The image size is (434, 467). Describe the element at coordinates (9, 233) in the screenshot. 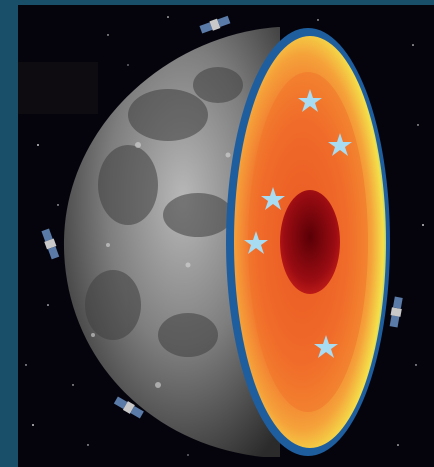

I see `frame-left-border` at that location.